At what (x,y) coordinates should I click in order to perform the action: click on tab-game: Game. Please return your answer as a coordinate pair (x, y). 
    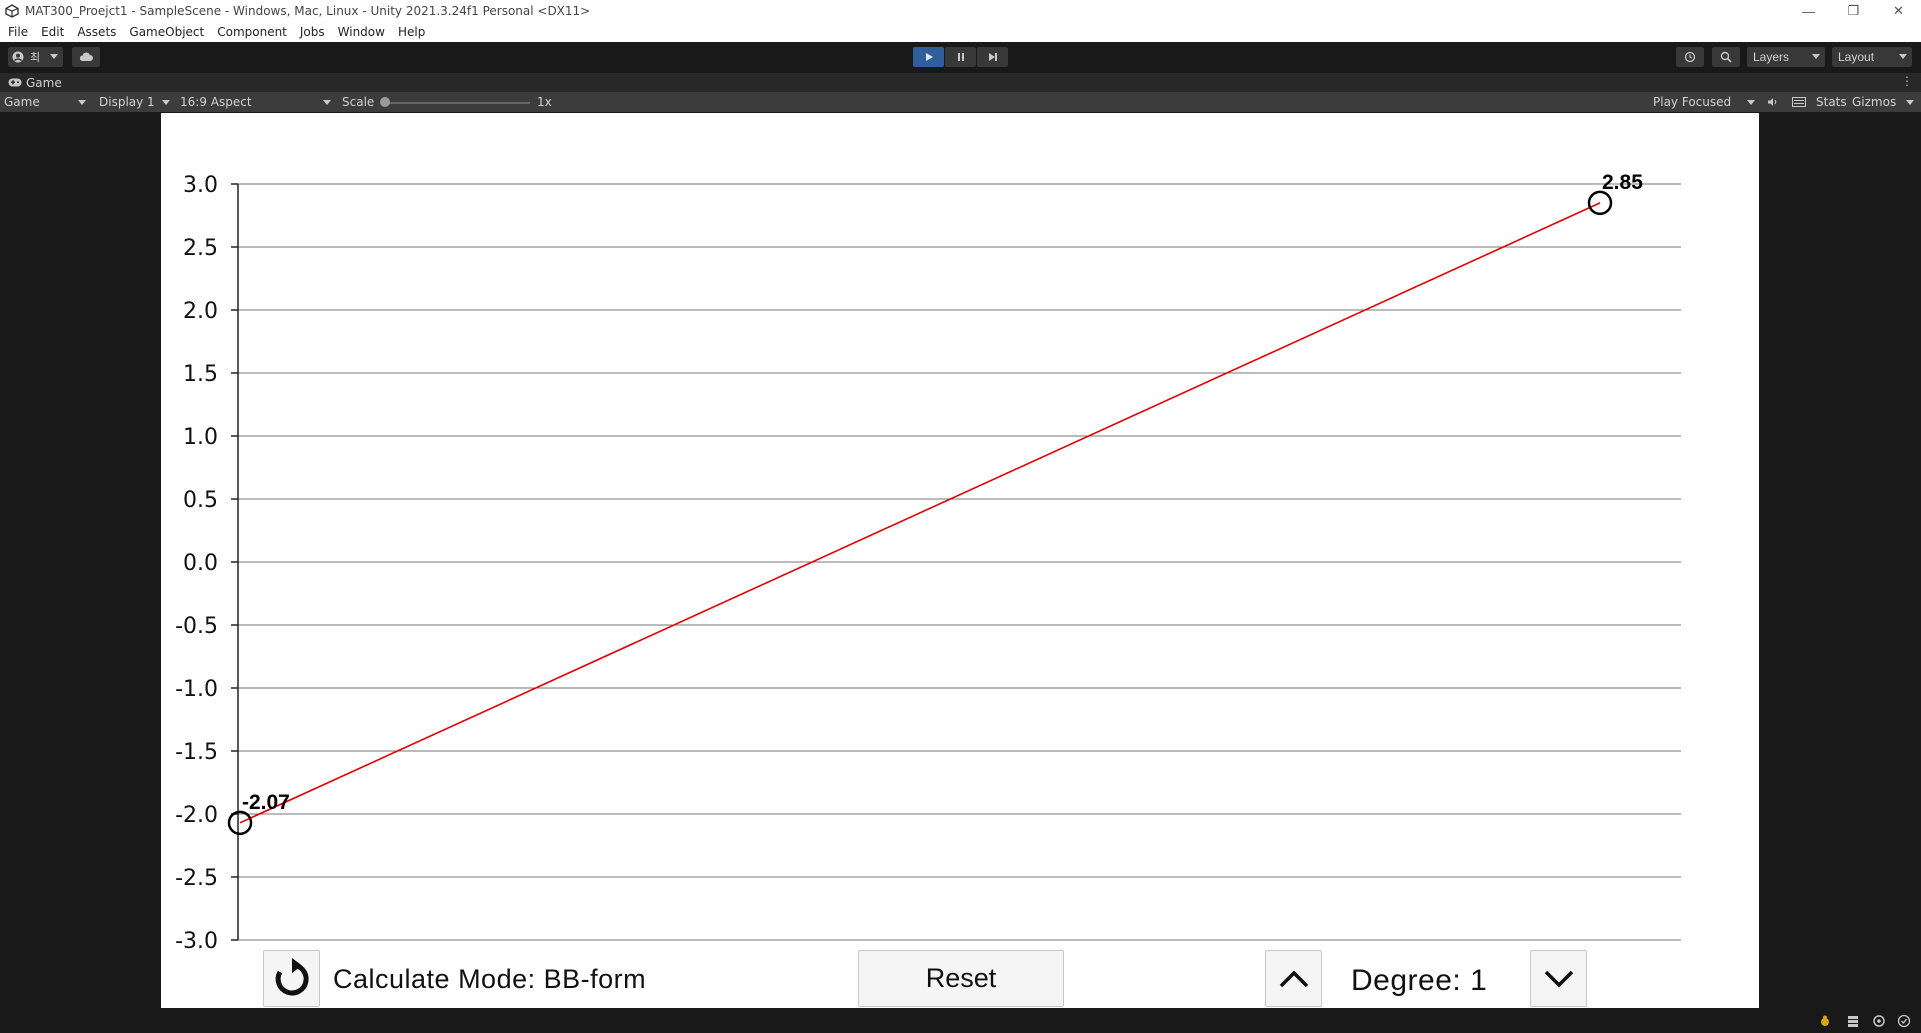
    Looking at the image, I should click on (31, 83).